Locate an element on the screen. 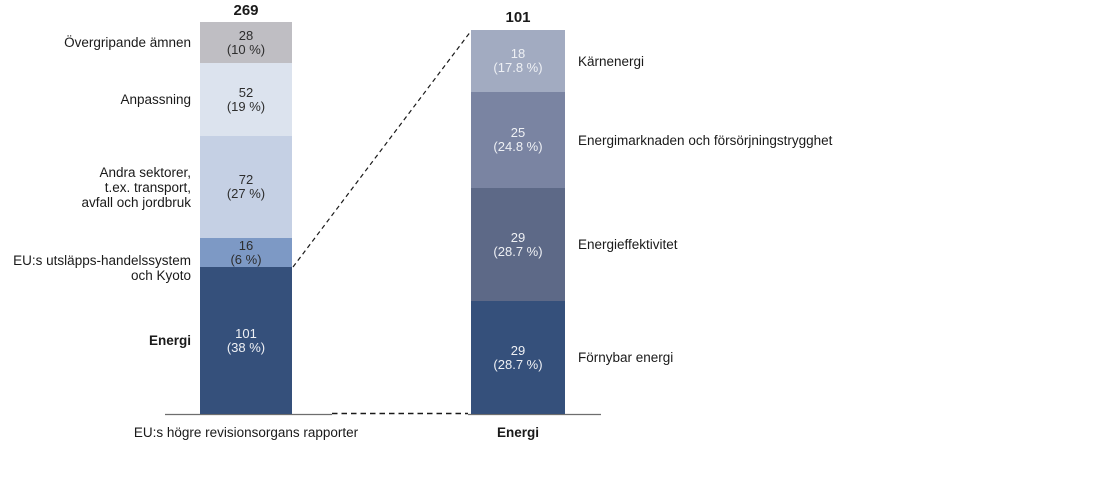 The width and height of the screenshot is (1097, 479). segment-value: 101 is located at coordinates (246, 333).